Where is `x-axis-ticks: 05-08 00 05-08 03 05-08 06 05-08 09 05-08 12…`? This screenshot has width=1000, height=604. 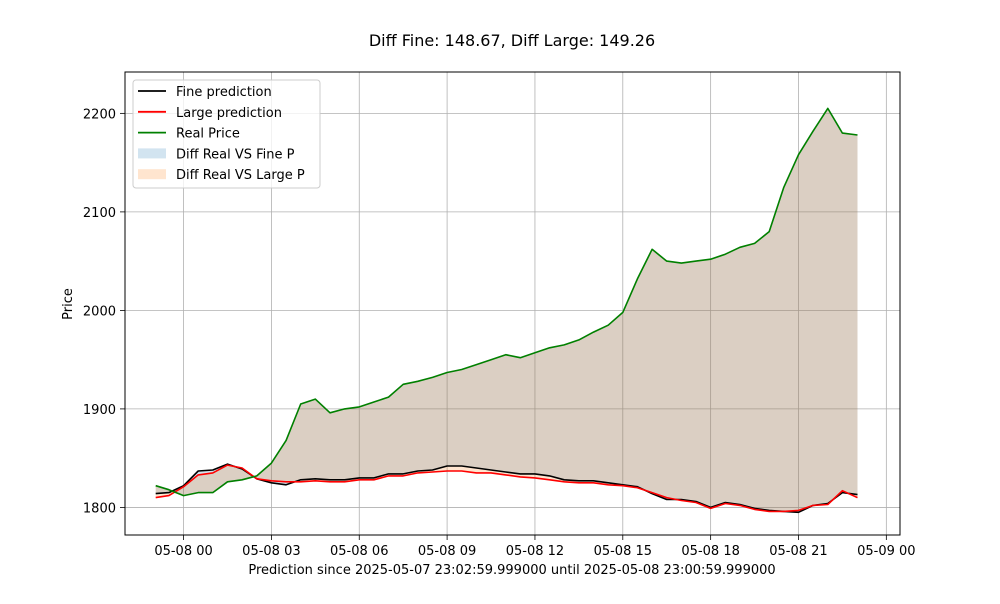 x-axis-ticks: 05-08 00 05-08 03 05-08 06 05-08 09 05-08 12… is located at coordinates (535, 547).